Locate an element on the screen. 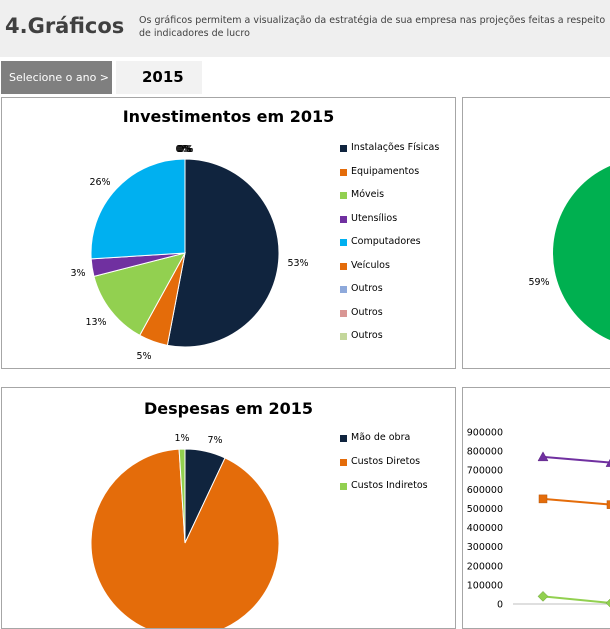 The width and height of the screenshot is (610, 629). second-pie-slice is located at coordinates (581, 253).